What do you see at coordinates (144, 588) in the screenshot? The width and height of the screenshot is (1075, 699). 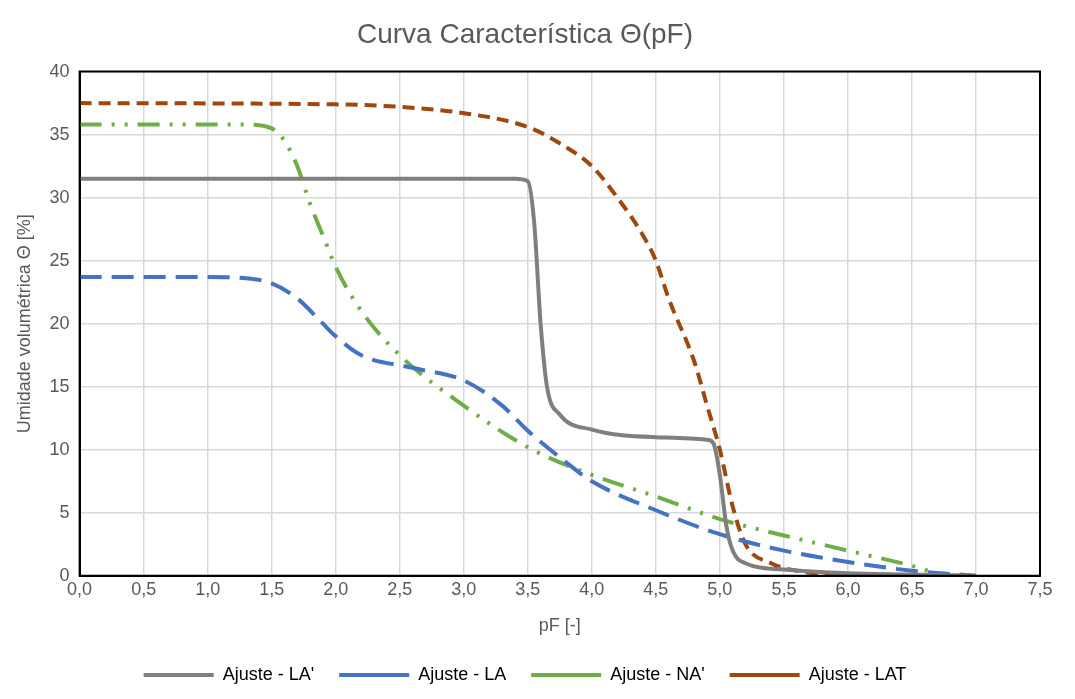 I see `x-tick-label: 0,5` at bounding box center [144, 588].